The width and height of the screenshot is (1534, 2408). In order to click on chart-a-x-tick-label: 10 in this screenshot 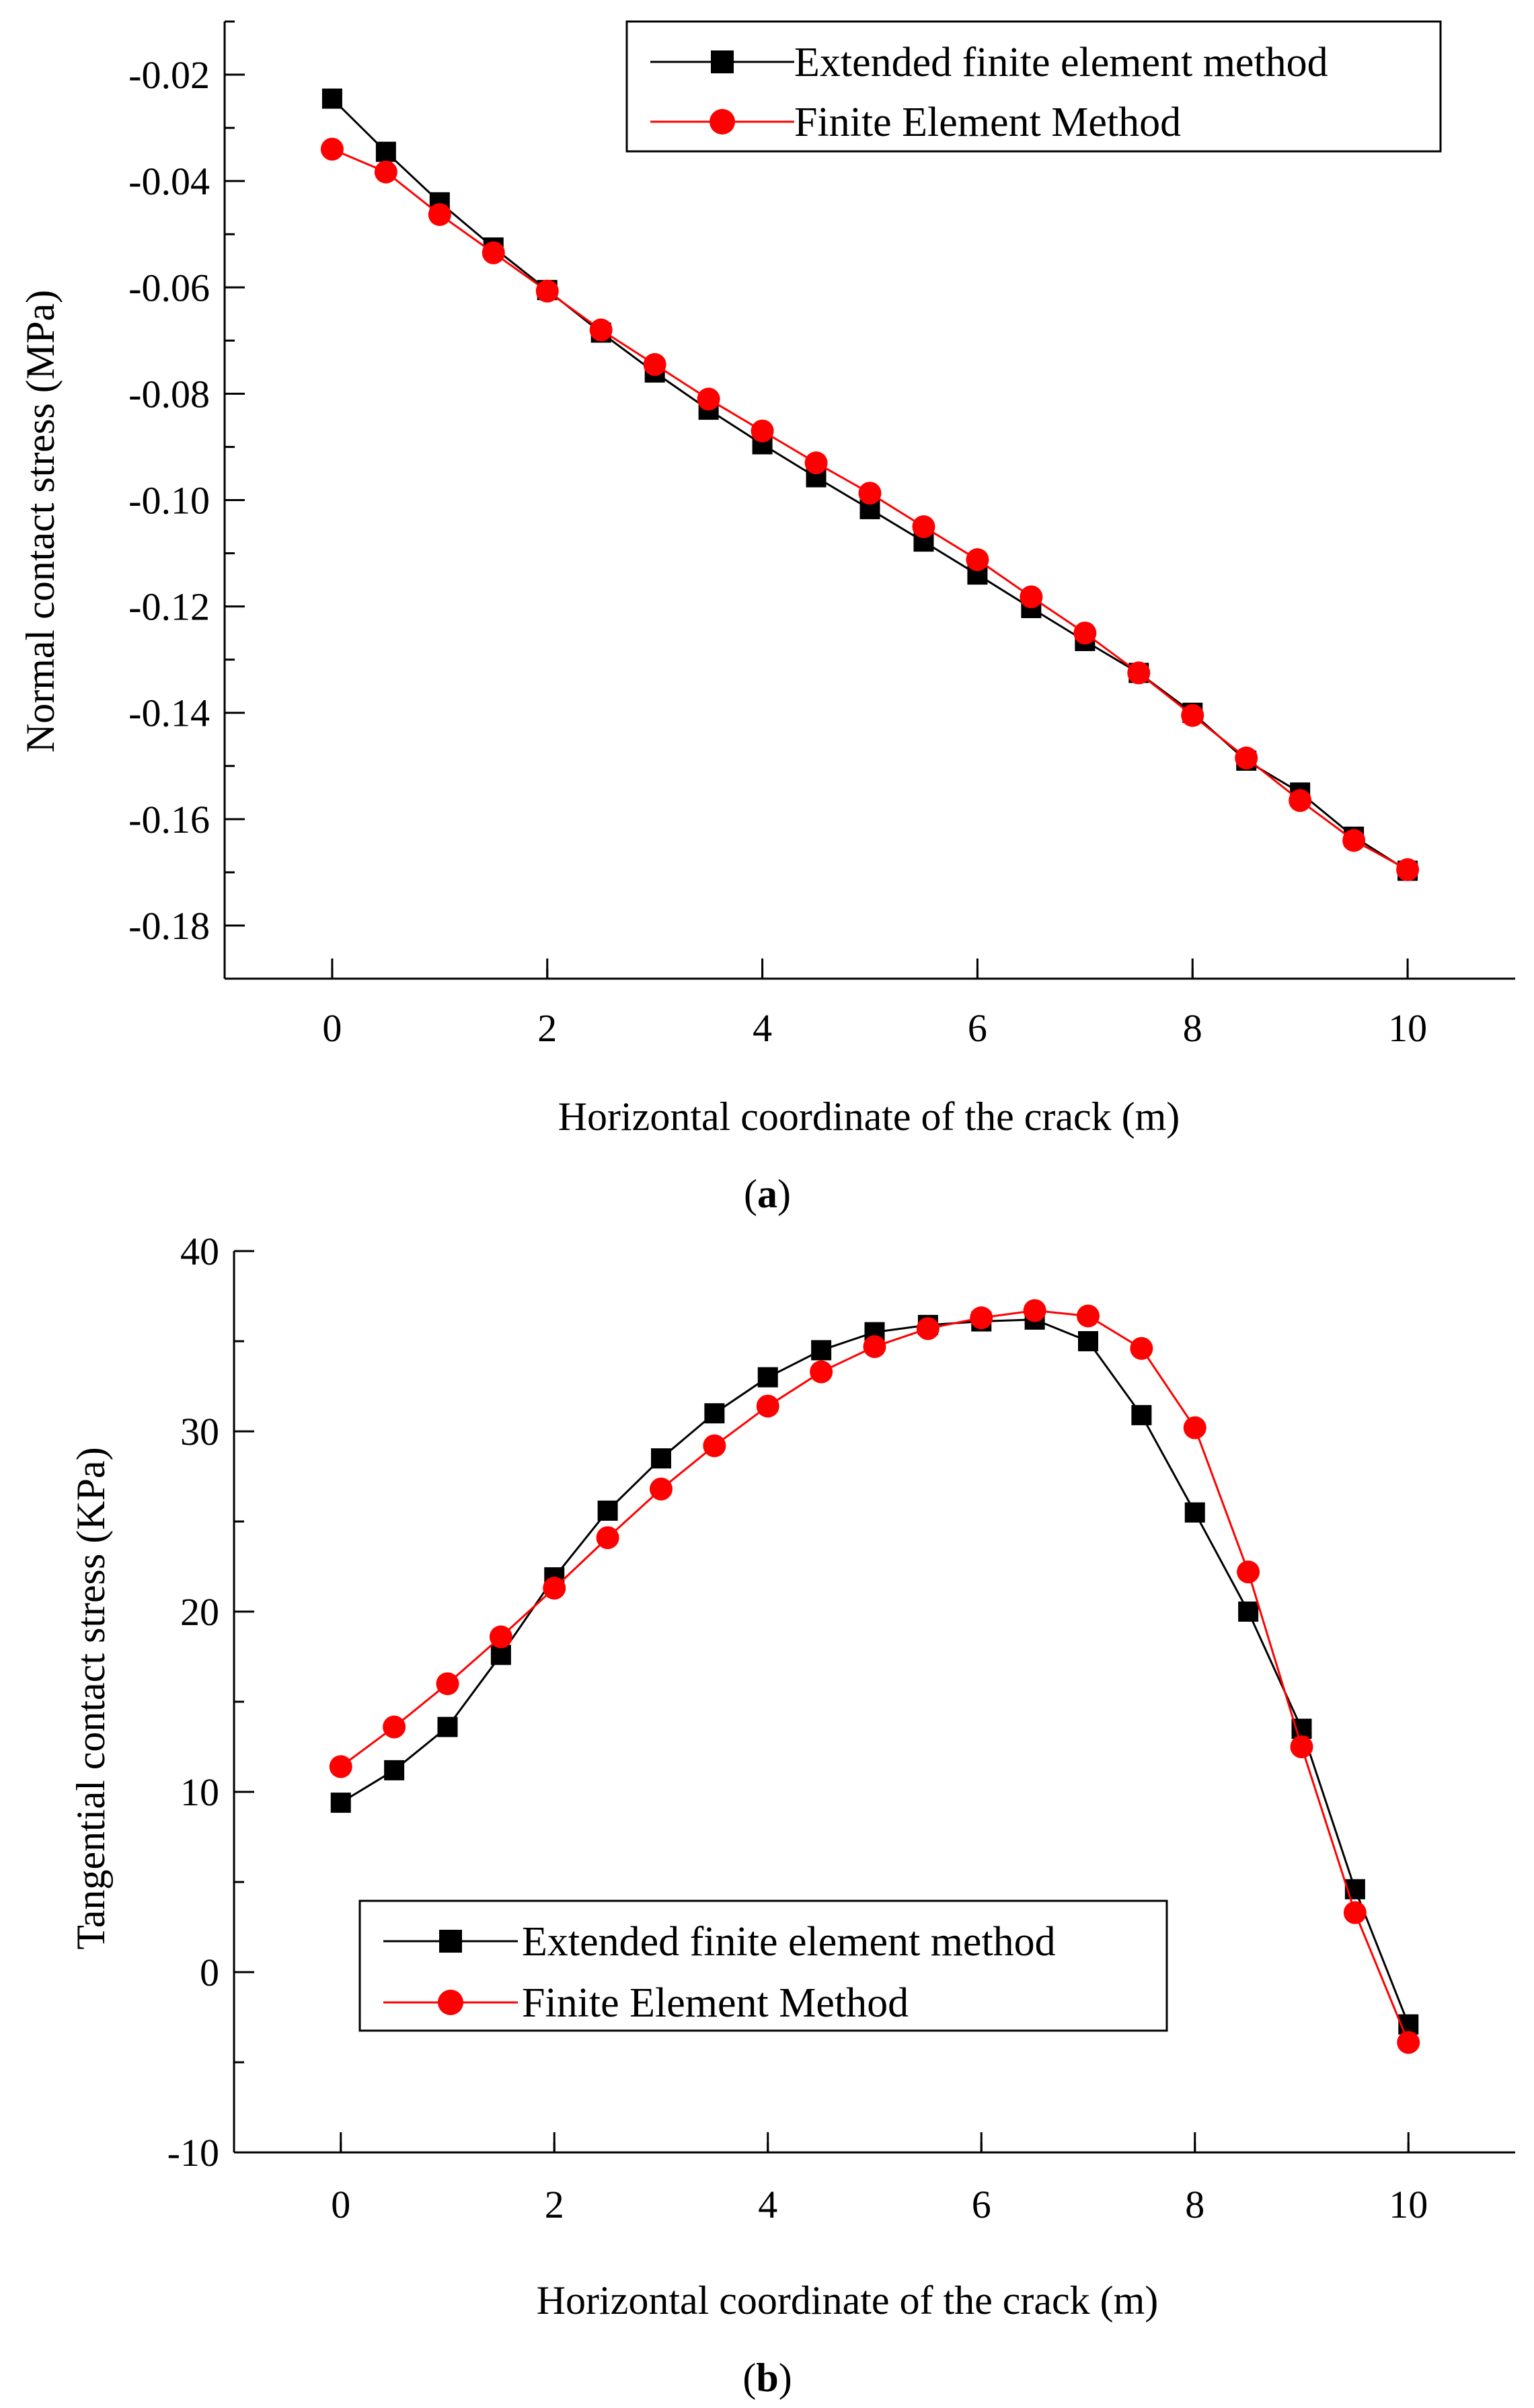, I will do `click(1407, 1028)`.